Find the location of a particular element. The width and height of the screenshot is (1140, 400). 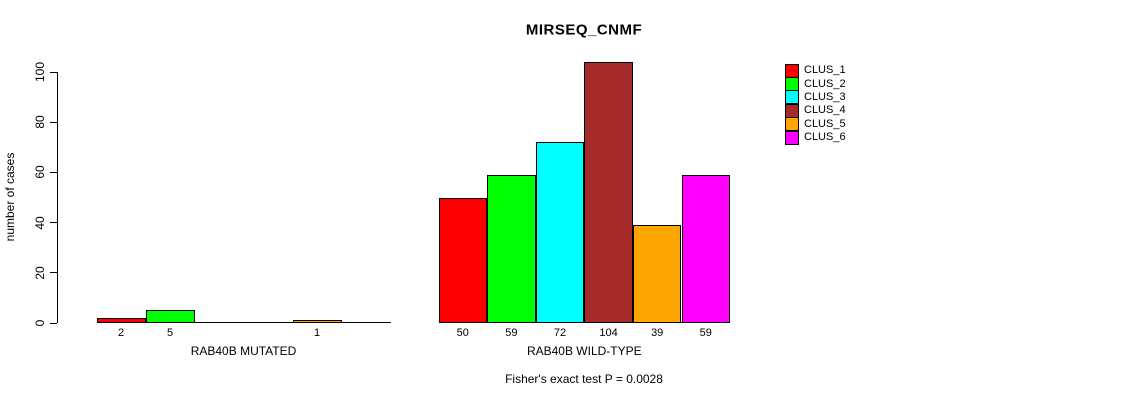

legend-item-clus_4: CLUS_4 is located at coordinates (815, 110).